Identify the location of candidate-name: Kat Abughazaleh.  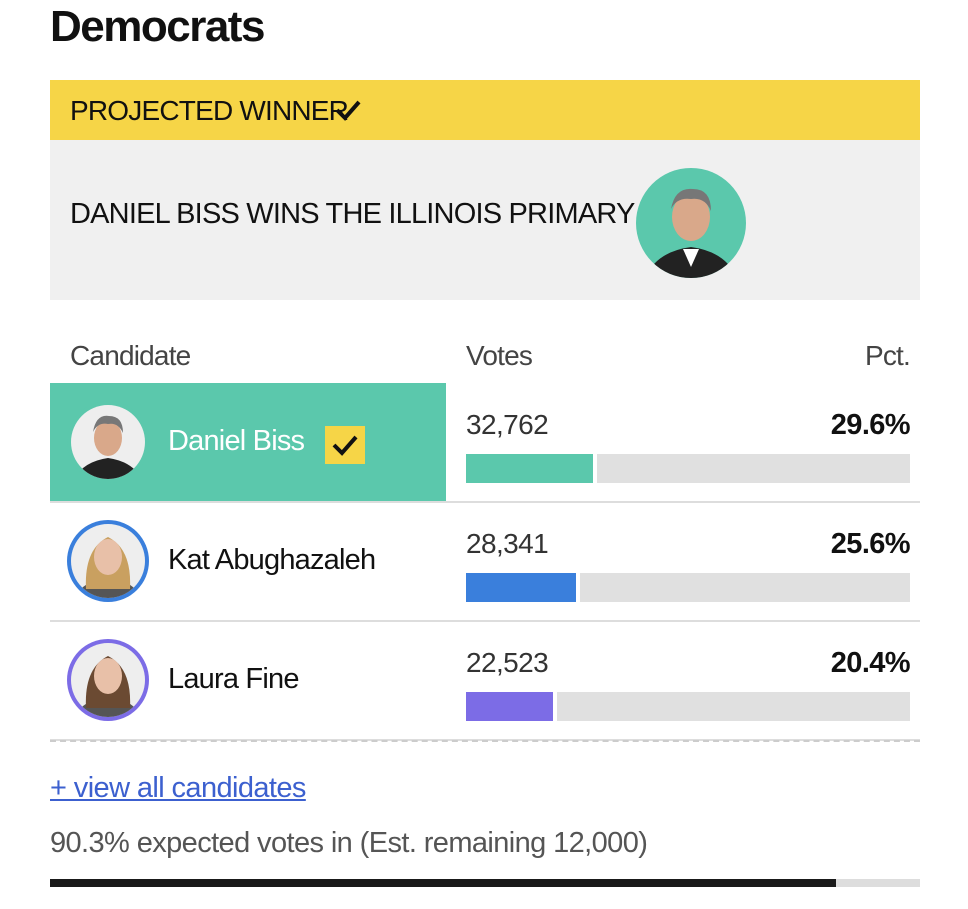
(272, 560).